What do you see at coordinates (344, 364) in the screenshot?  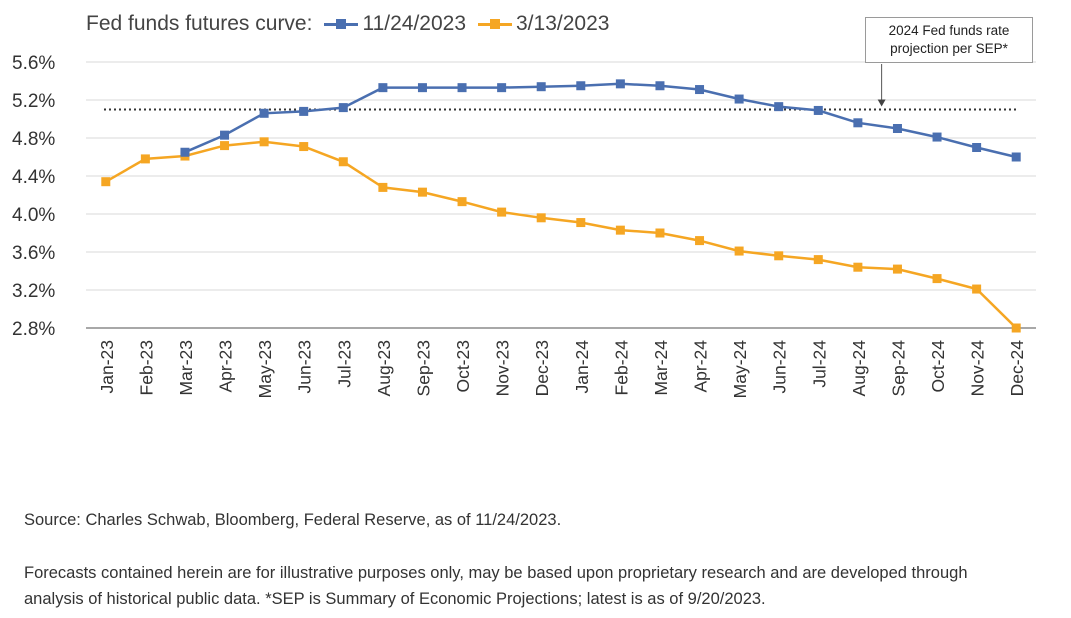 I see `x-tick-label: Jul-23` at bounding box center [344, 364].